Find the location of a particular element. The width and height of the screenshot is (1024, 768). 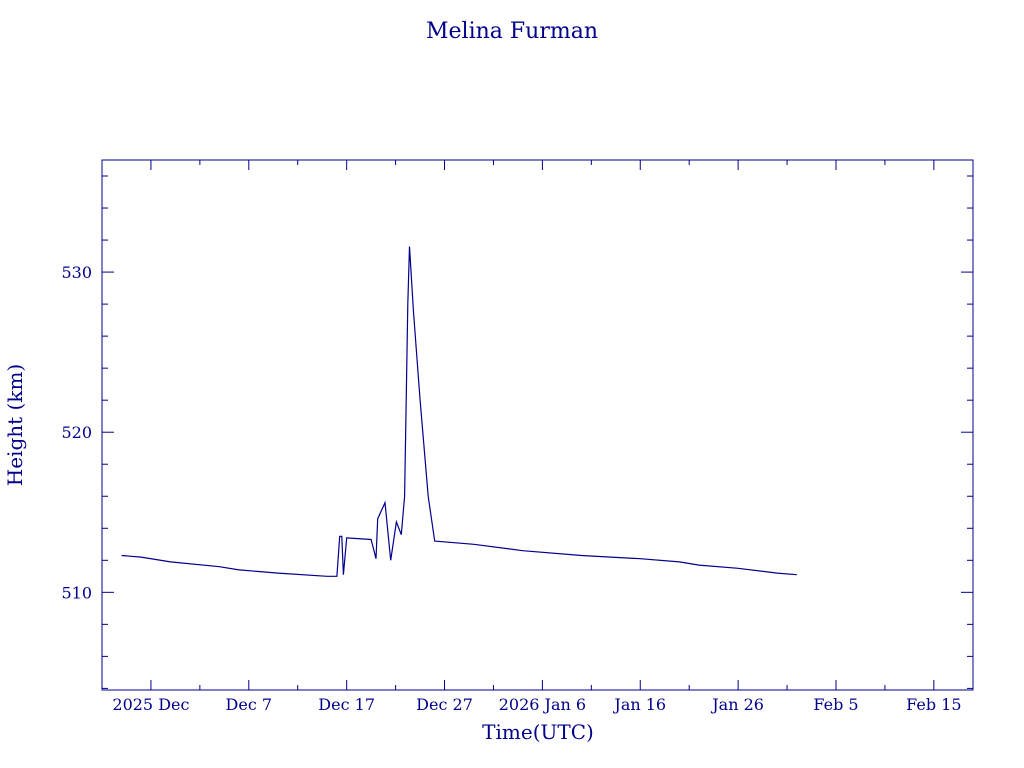

x-tick-label: Feb 5 is located at coordinates (835, 704).